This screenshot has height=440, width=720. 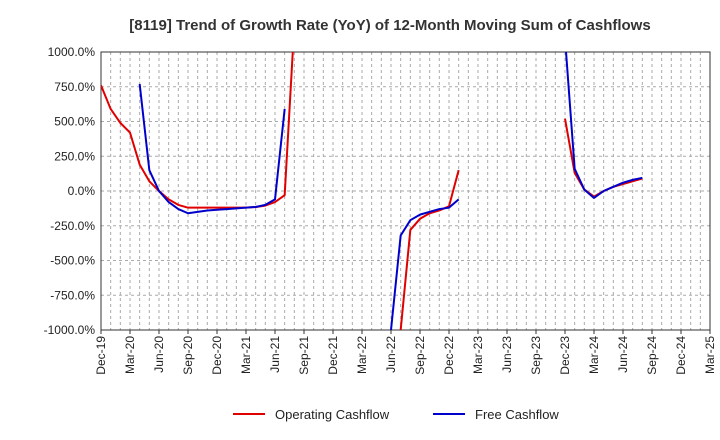 What do you see at coordinates (101, 355) in the screenshot?
I see `x-tick-label: Dec-19` at bounding box center [101, 355].